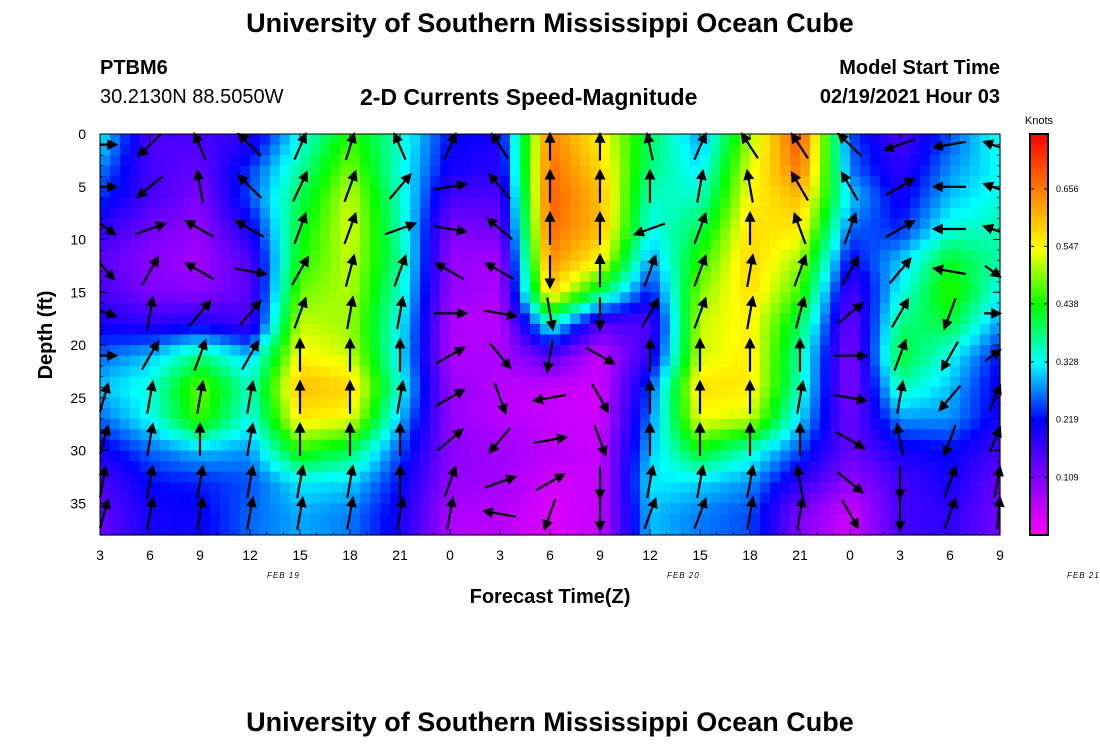 Image resolution: width=1100 pixels, height=750 pixels. Describe the element at coordinates (1067, 419) in the screenshot. I see `colorbar-tick-label: 0.219` at that location.